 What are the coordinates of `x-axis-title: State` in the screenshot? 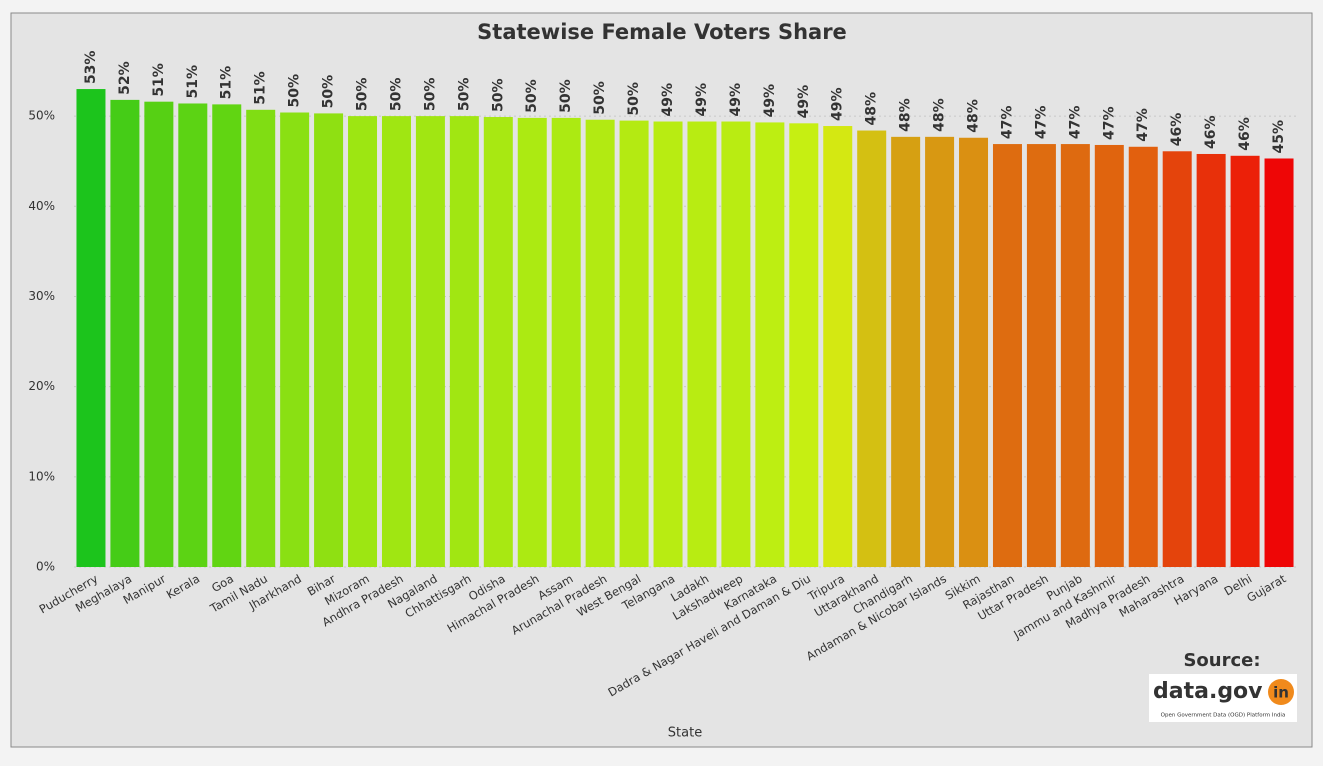 It's located at (685, 733).